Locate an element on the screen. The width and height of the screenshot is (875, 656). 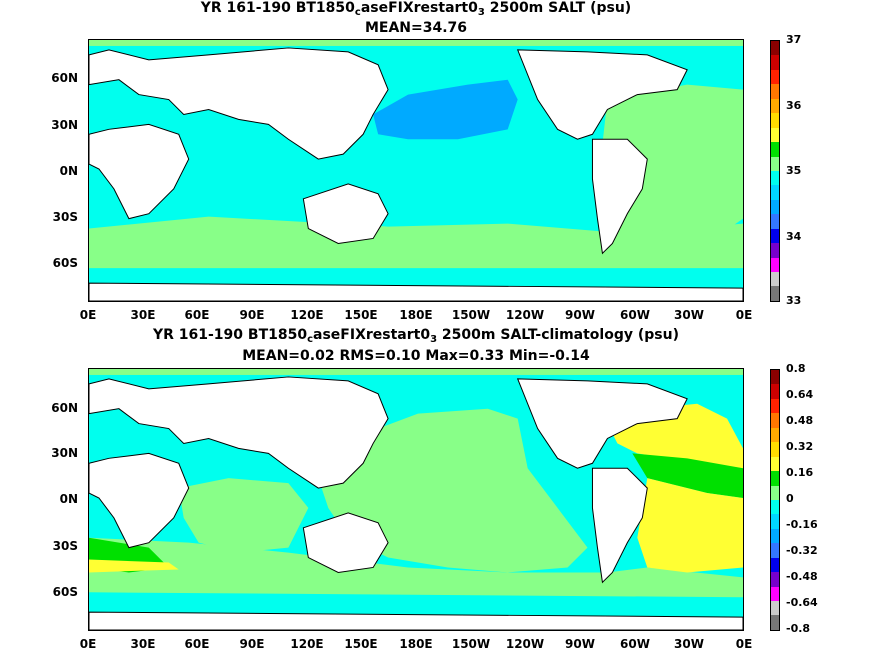
colorbar-label: 34 is located at coordinates (794, 236).